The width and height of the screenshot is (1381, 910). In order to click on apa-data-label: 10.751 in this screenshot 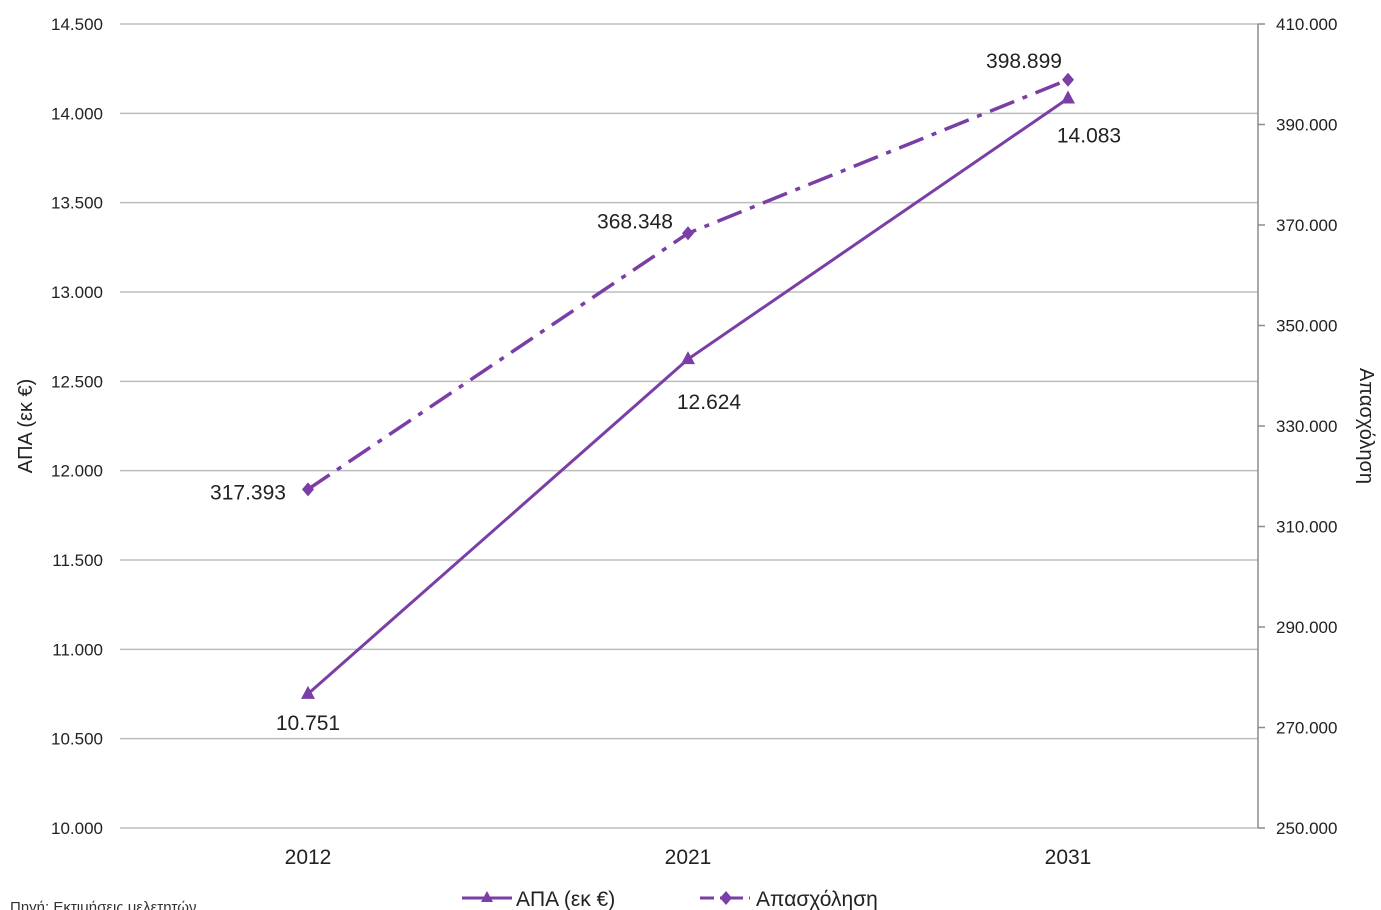, I will do `click(308, 723)`.